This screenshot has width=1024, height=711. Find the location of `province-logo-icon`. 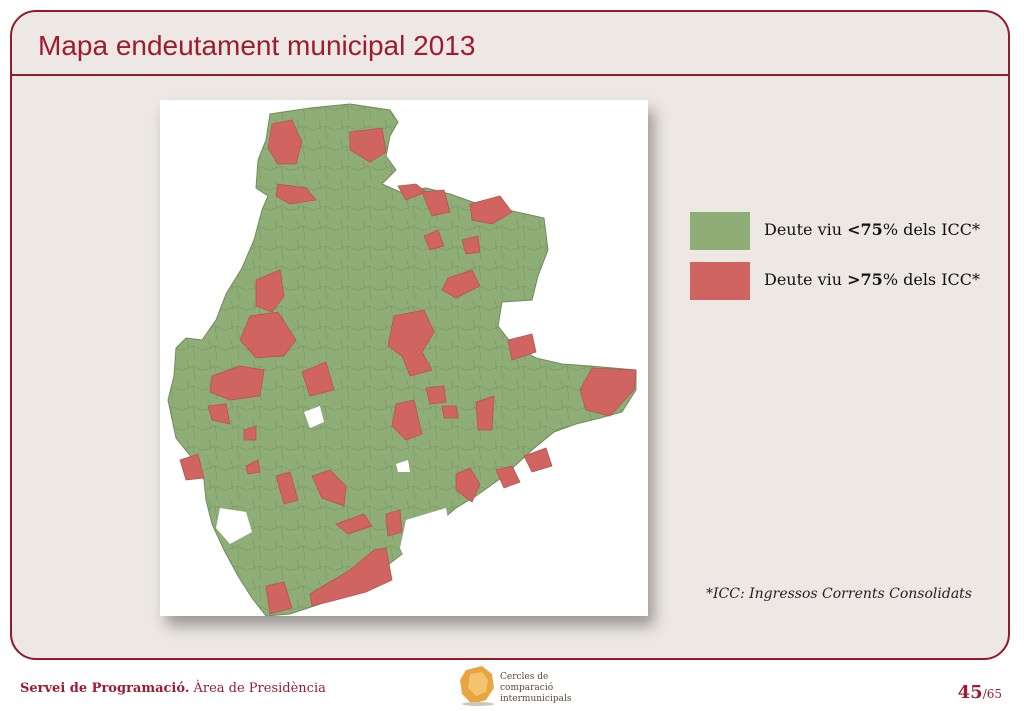

province-logo-icon is located at coordinates (477, 686).